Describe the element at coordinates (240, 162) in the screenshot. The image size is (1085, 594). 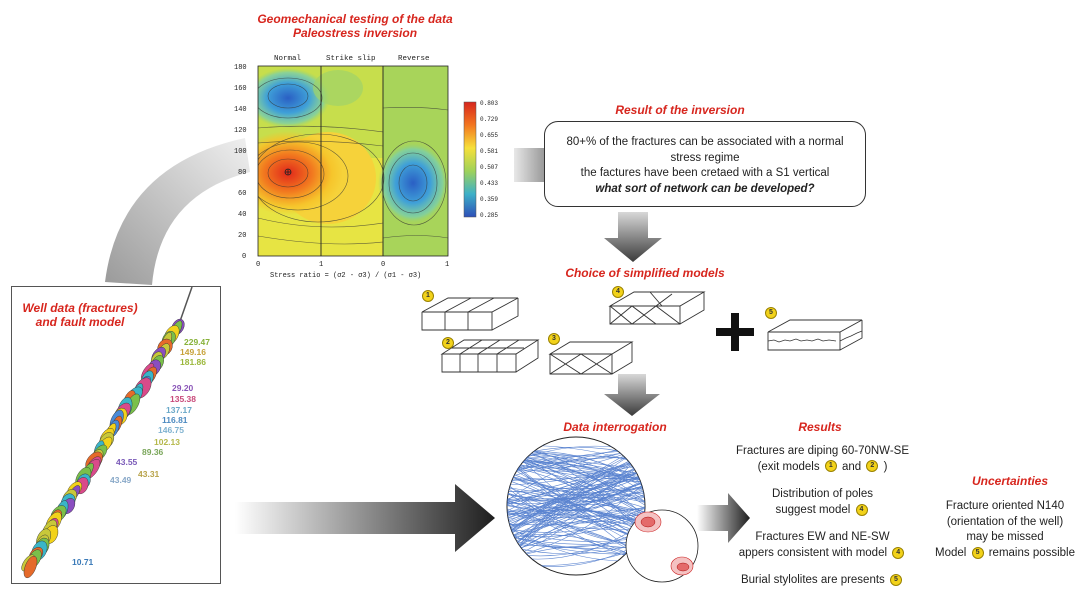
I see `y-axis-ticks: 180 160 140 120 100 80 60 40 20 0` at that location.